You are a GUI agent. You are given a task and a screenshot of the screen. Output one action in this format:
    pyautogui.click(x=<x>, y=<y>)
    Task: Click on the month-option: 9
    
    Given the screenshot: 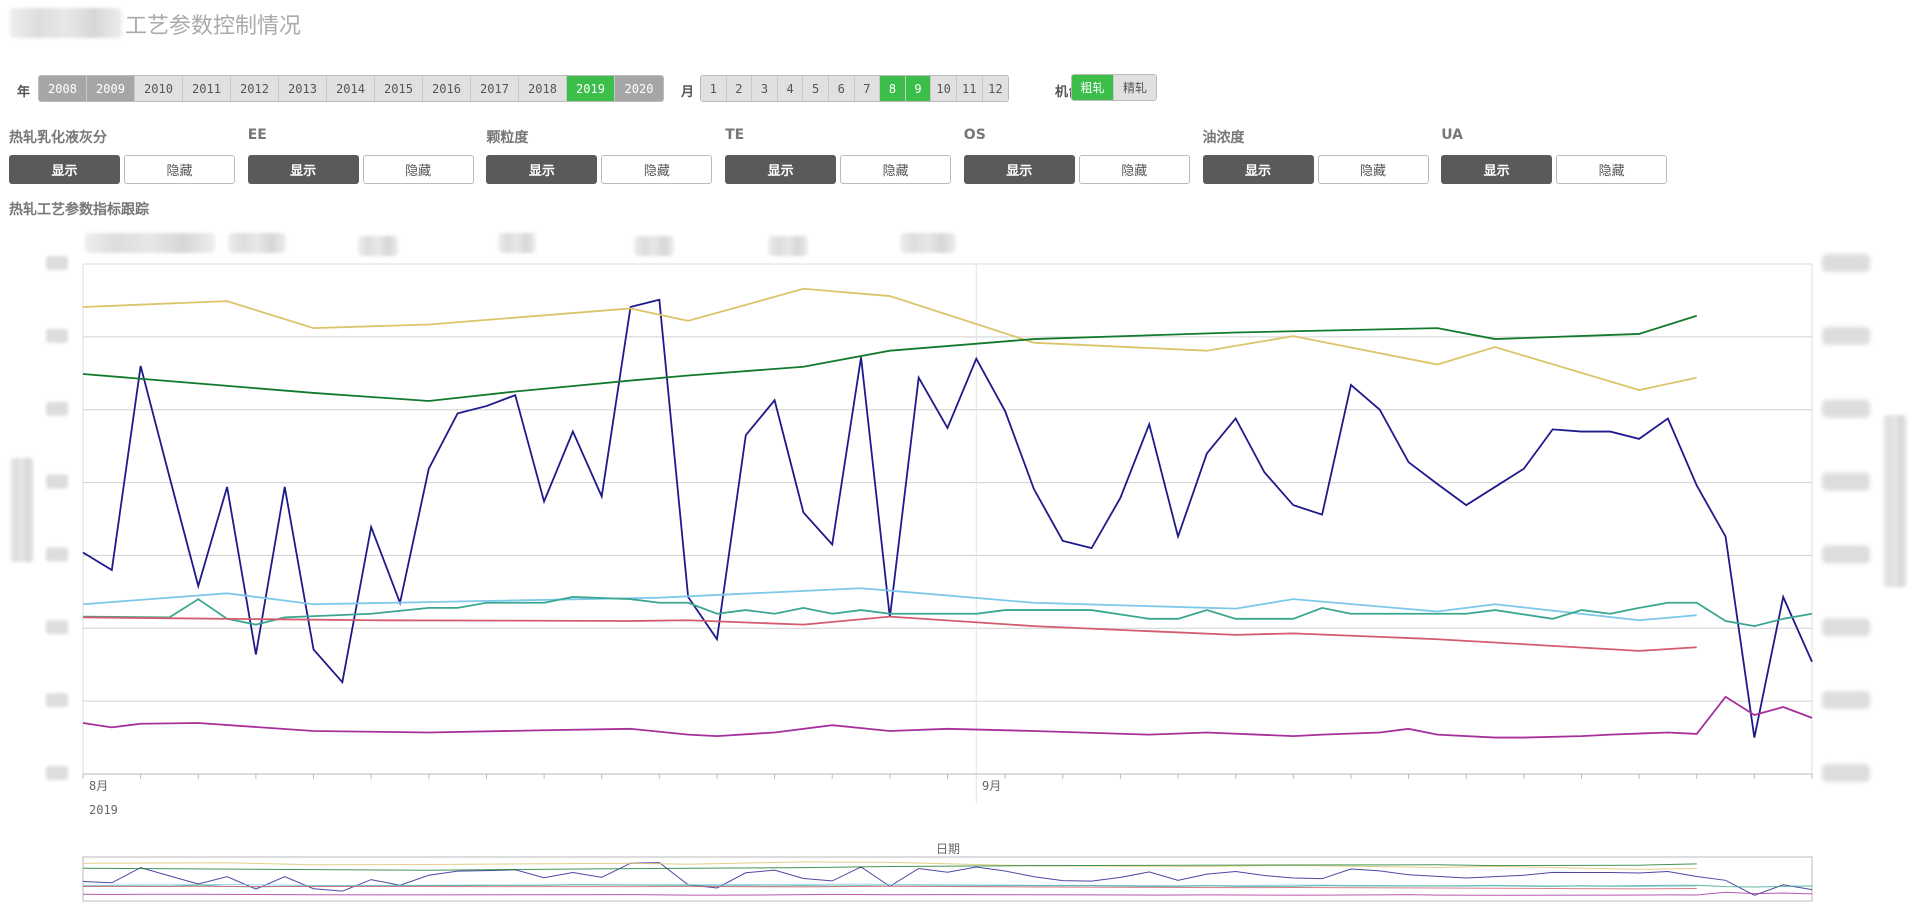 What is the action you would take?
    pyautogui.click(x=918, y=88)
    